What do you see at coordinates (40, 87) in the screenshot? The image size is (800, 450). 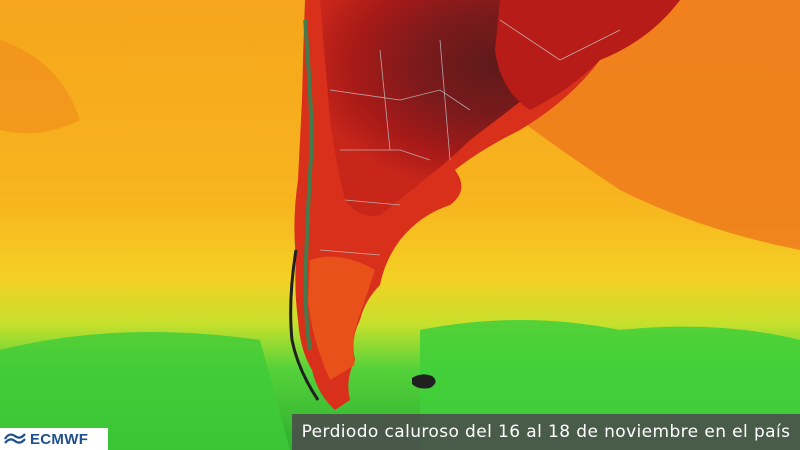 I see `warm-ocean-band-west` at bounding box center [40, 87].